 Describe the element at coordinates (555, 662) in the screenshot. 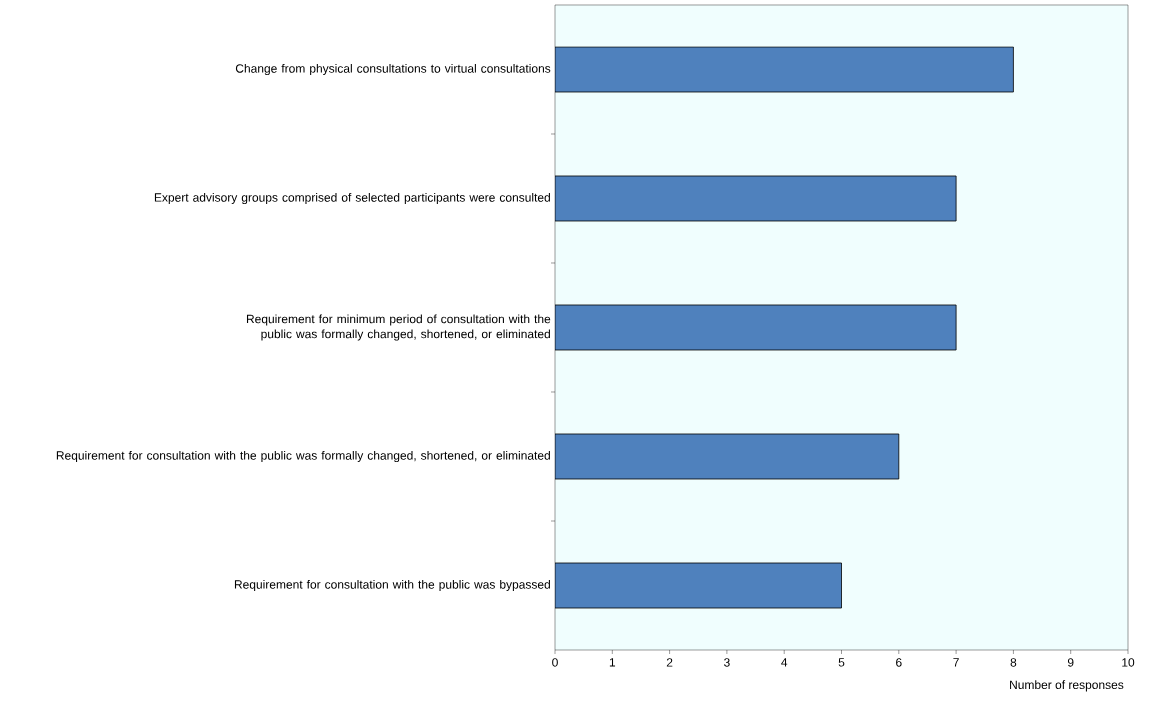

I see `x-tick-label: 0` at that location.